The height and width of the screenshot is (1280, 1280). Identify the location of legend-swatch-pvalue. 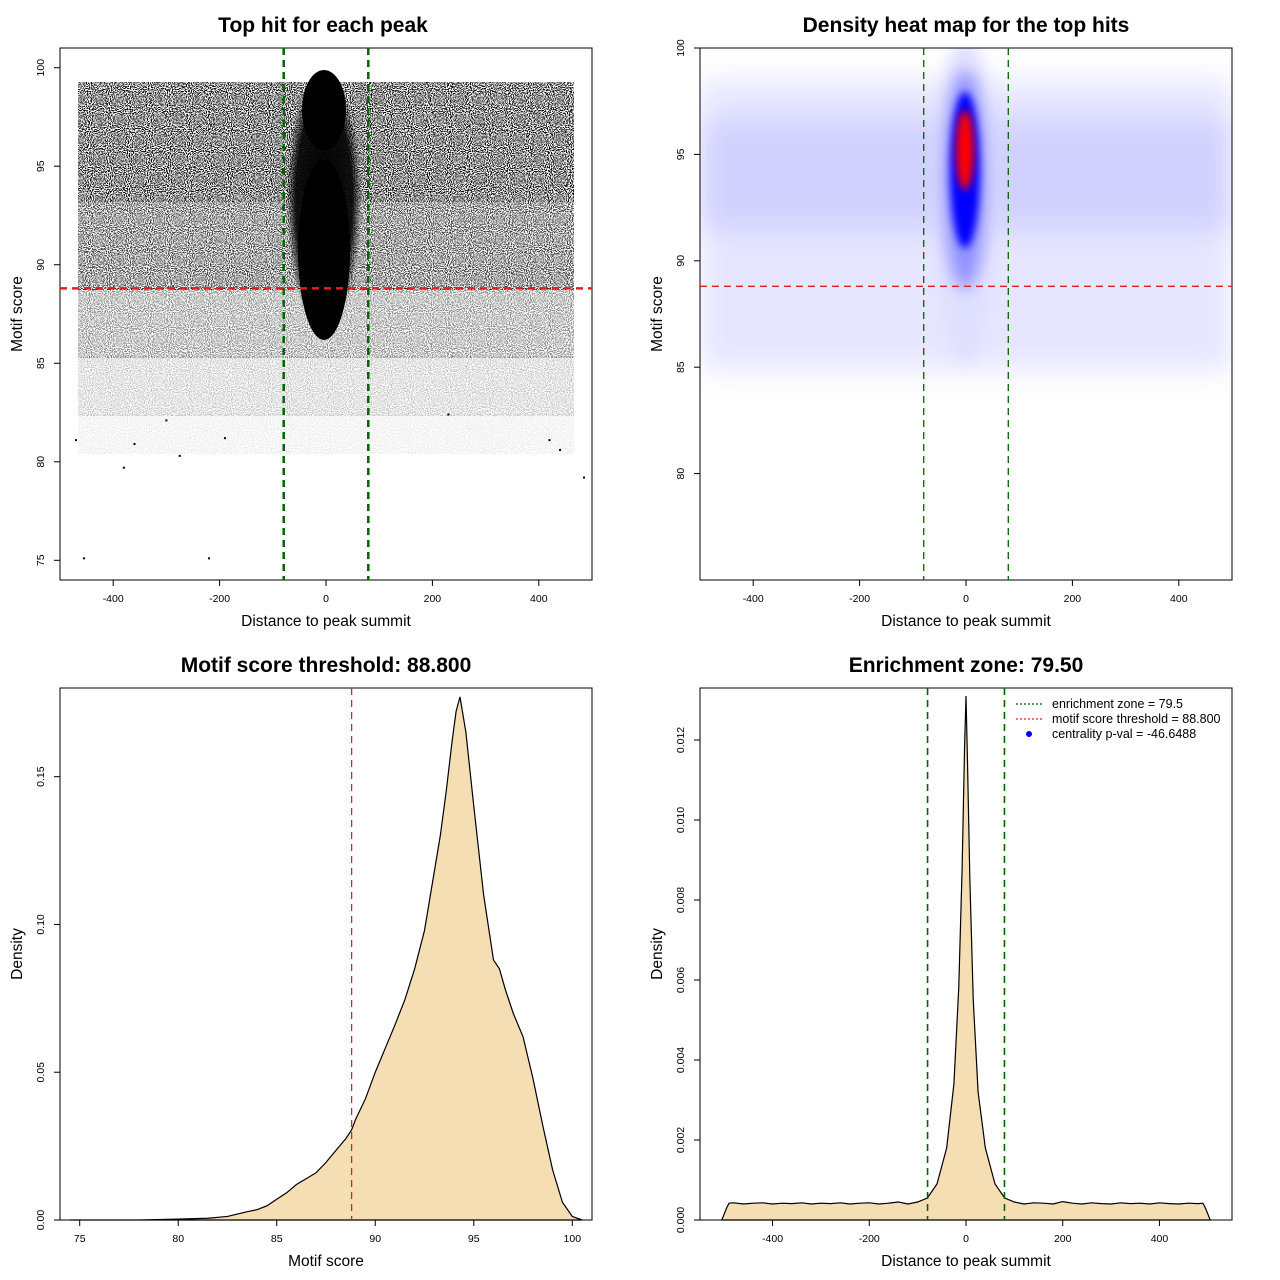
(1029, 734).